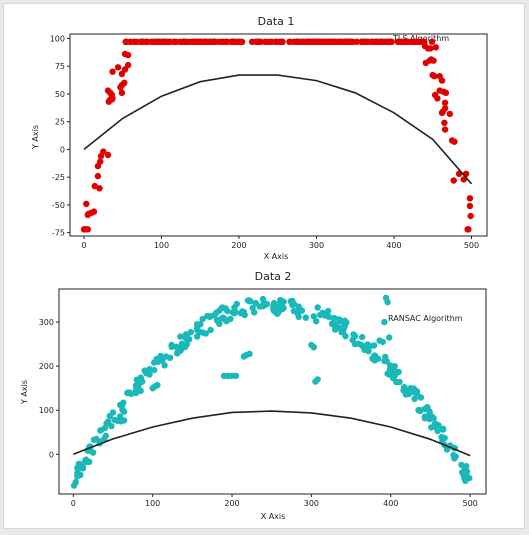  I want to click on x-tick-label: 300, so click(311, 503).